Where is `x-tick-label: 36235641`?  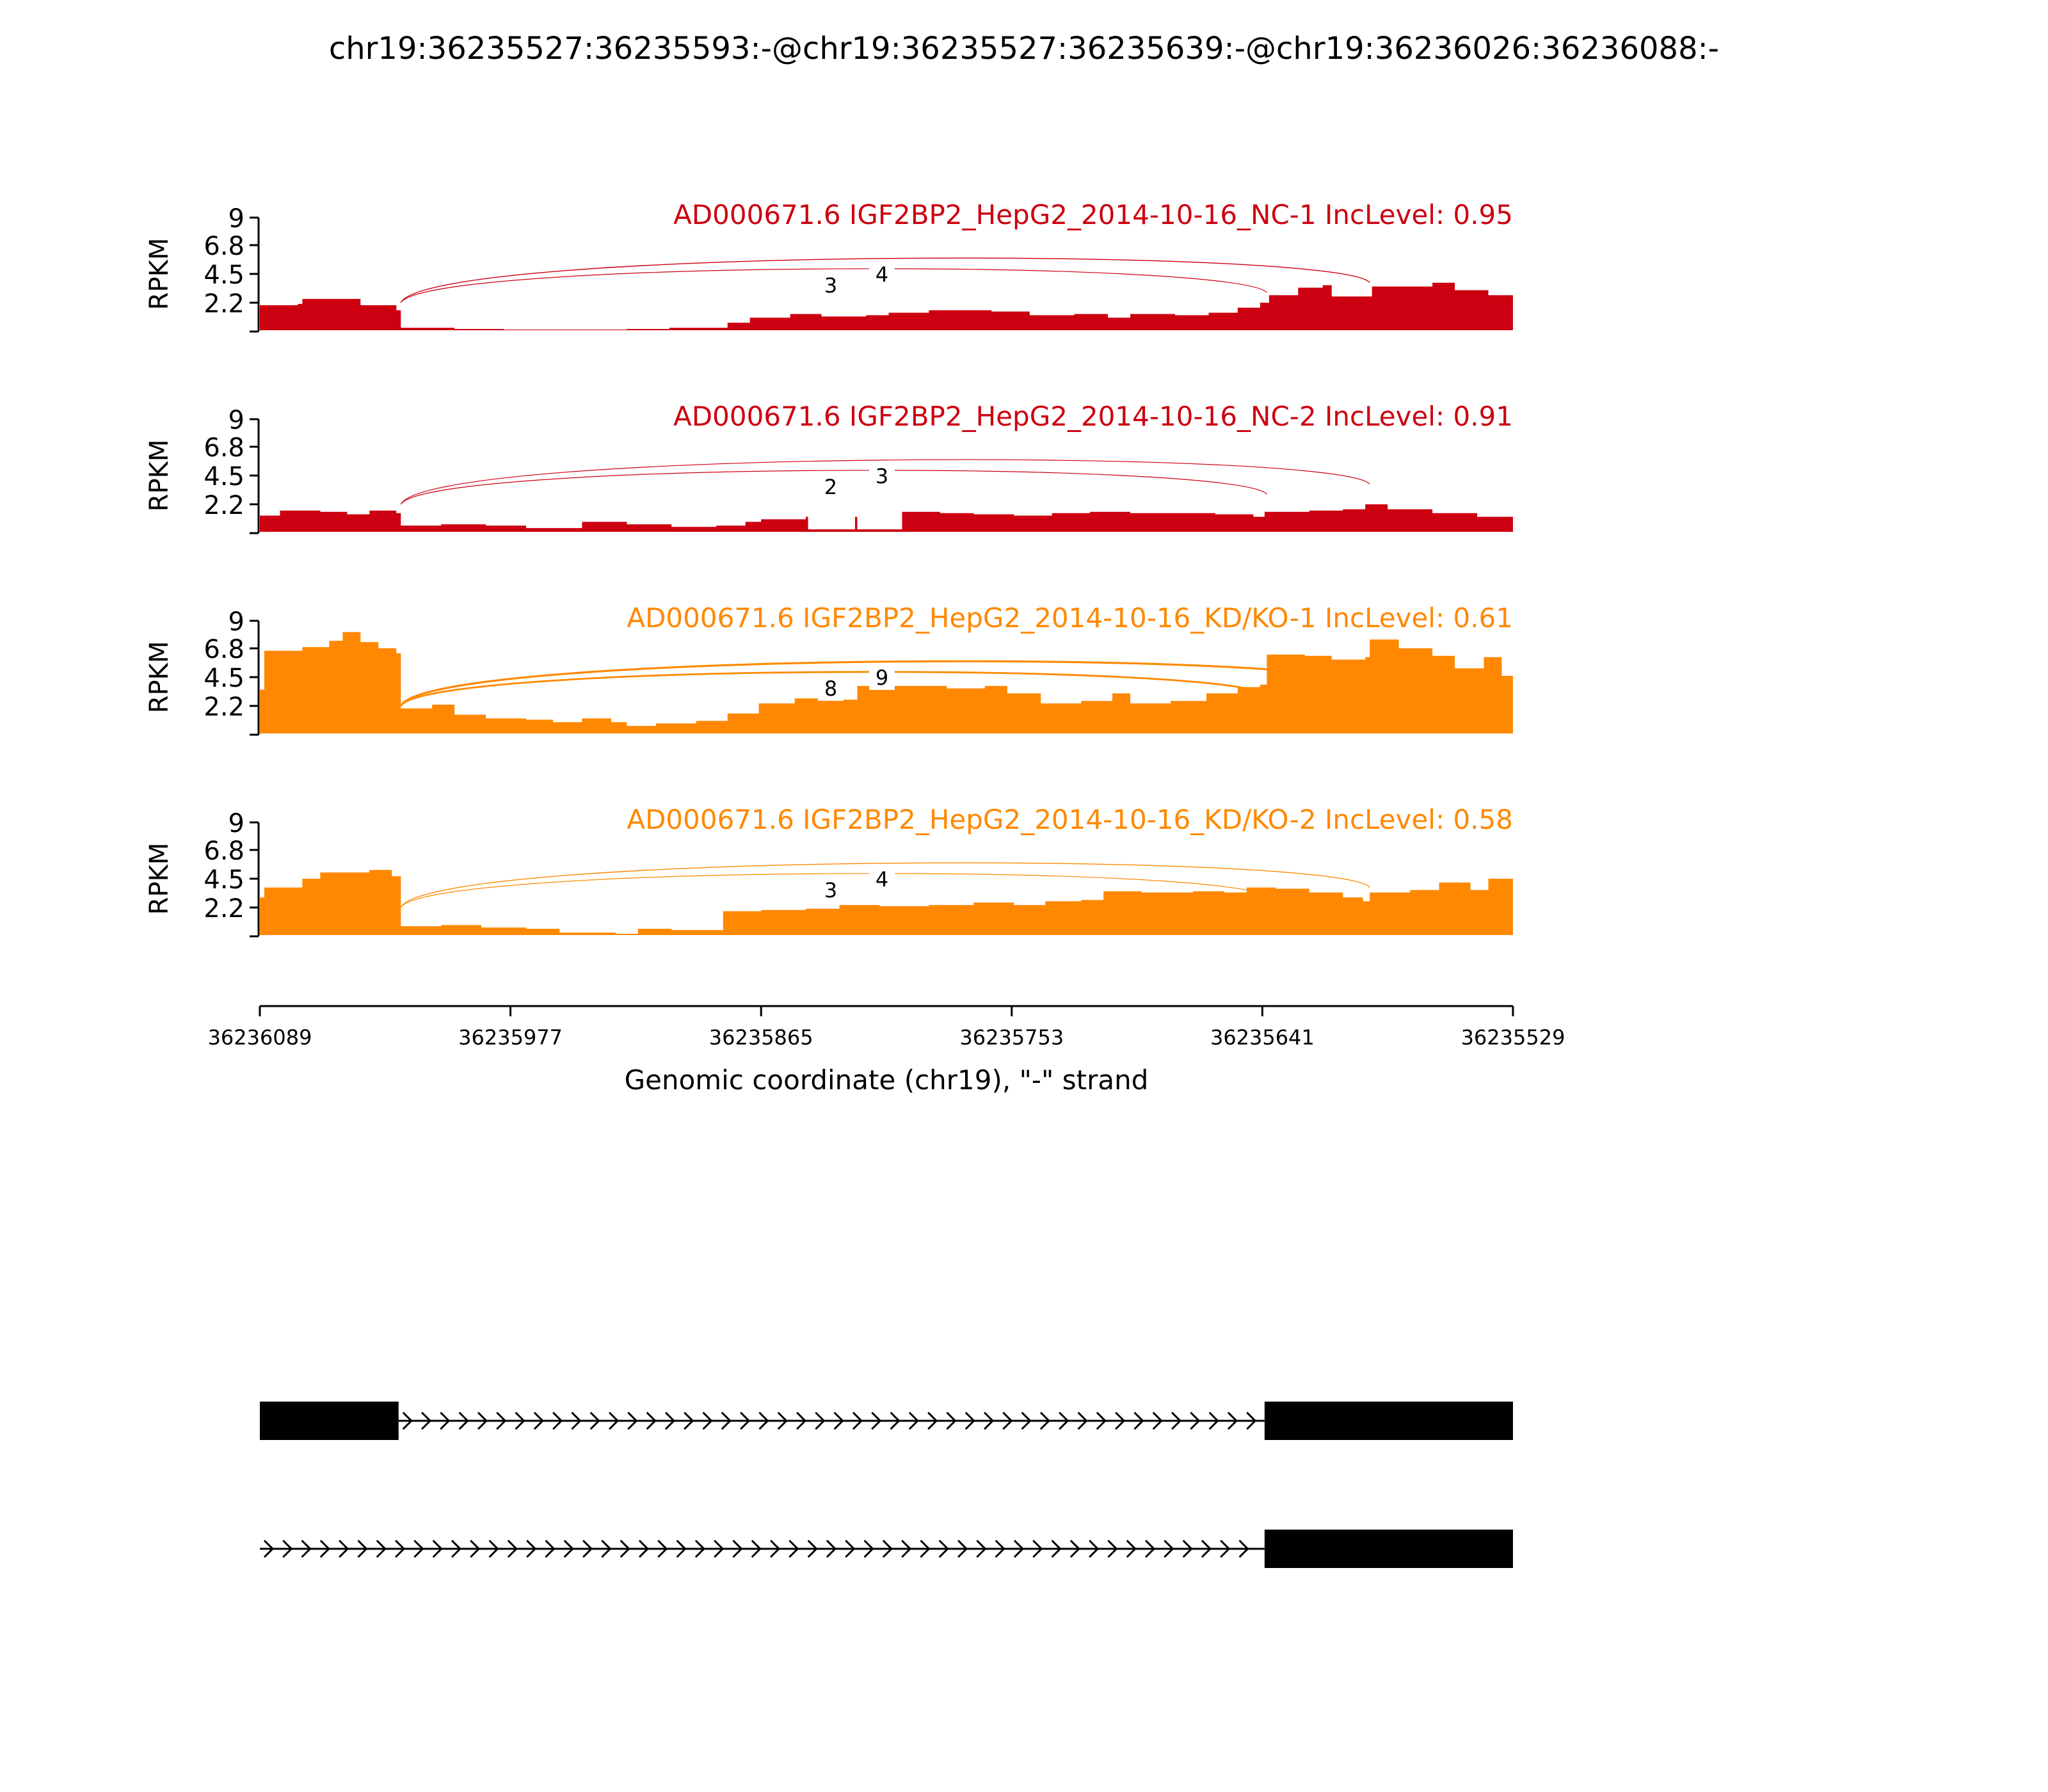 x-tick-label: 36235641 is located at coordinates (1262, 1037).